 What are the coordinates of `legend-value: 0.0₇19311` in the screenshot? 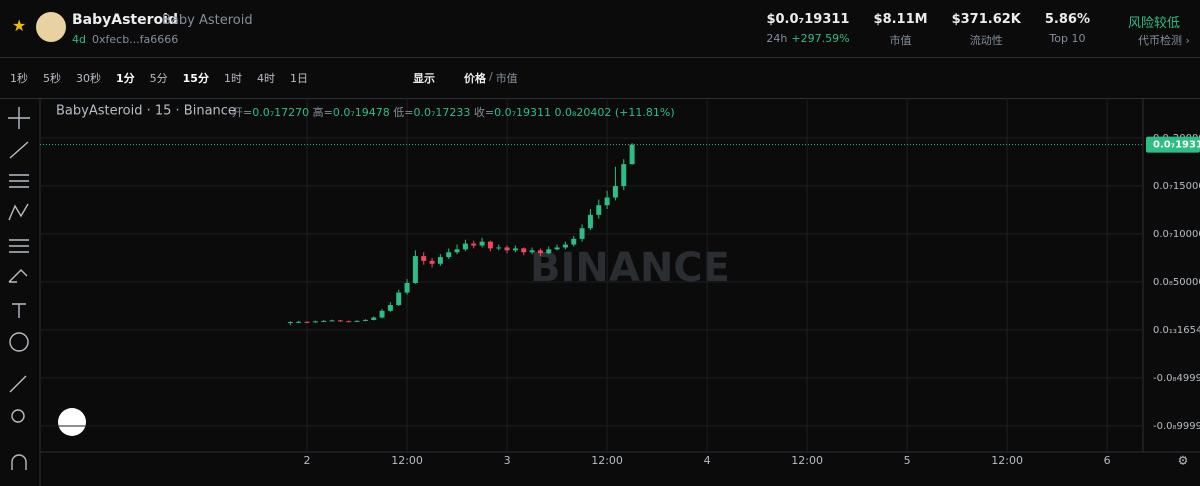 It's located at (522, 112).